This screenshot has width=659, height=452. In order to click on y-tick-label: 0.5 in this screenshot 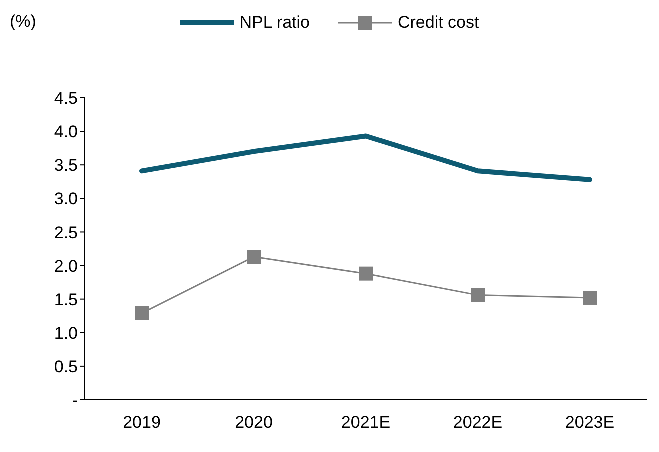, I will do `click(66, 366)`.